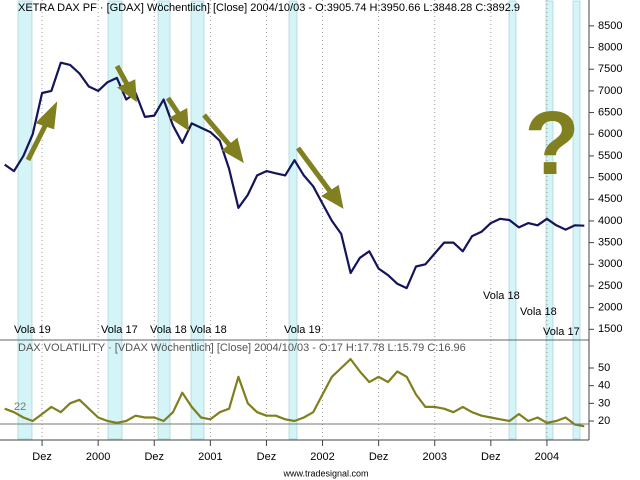 The height and width of the screenshot is (480, 640). Describe the element at coordinates (610, 177) in the screenshot. I see `y-tick-label: 5000` at that location.